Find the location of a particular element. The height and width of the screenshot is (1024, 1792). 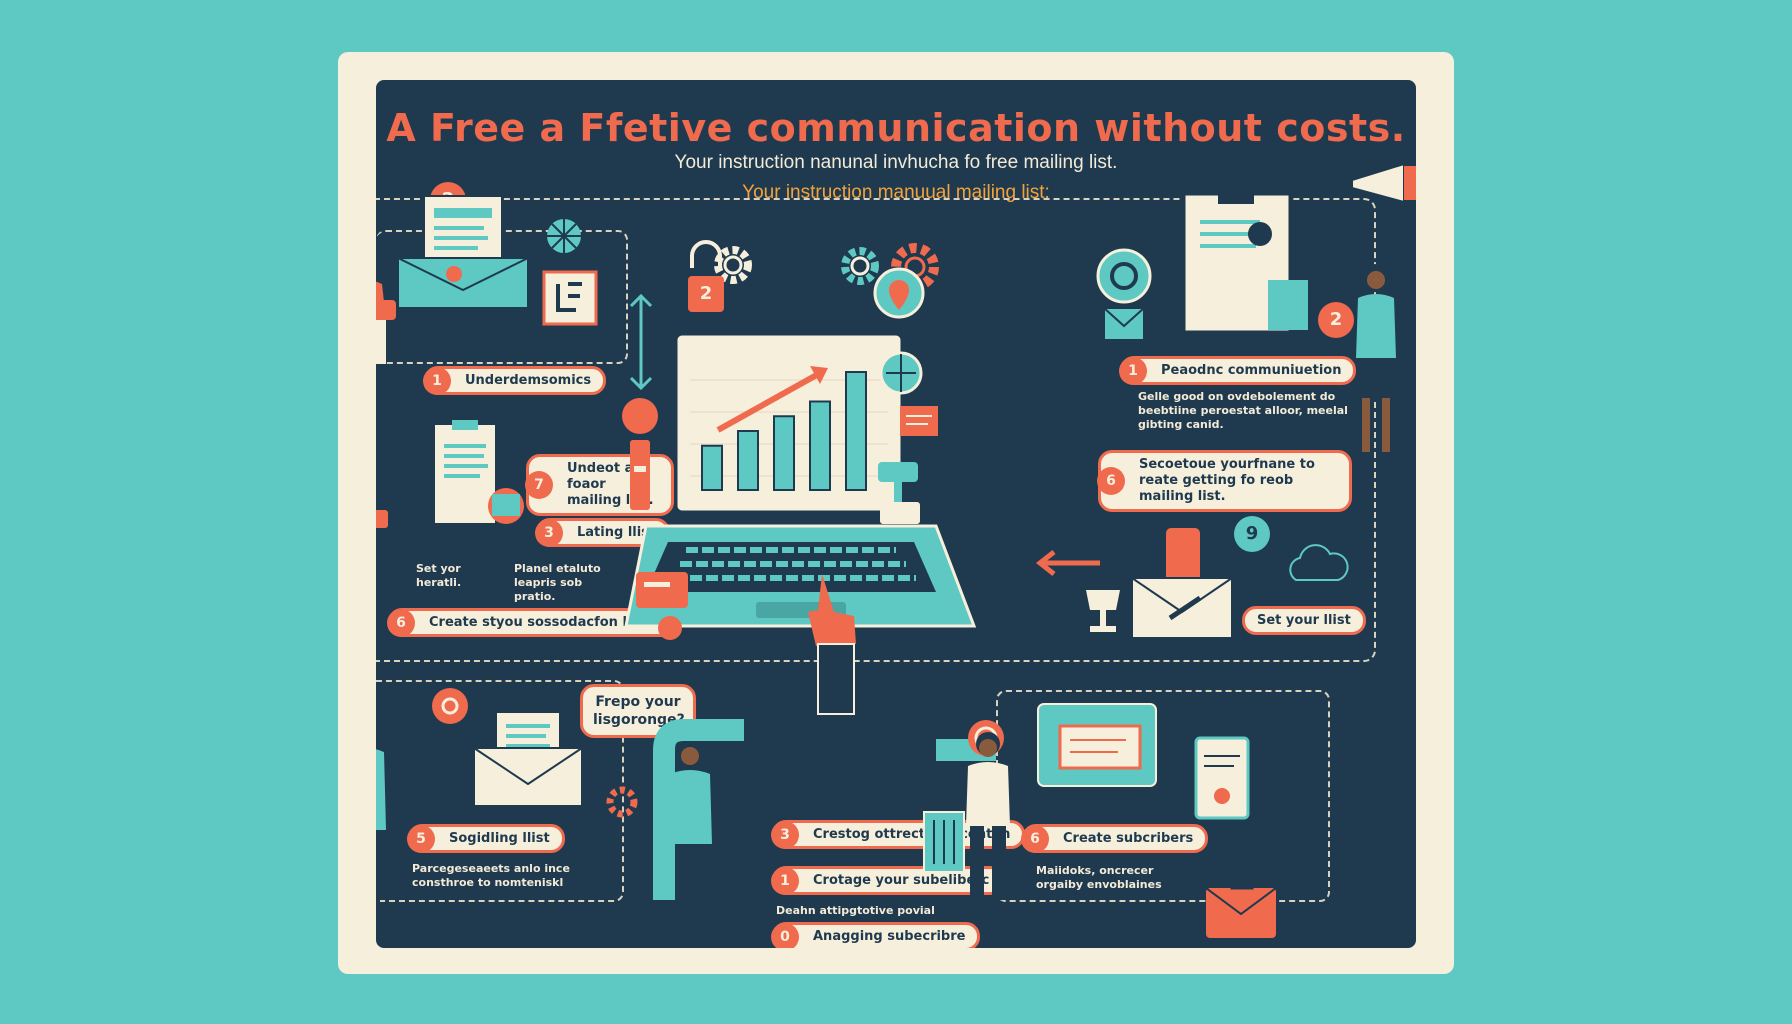

bottom-right-step-1: 6 Create subcribers is located at coordinates (1115, 838).